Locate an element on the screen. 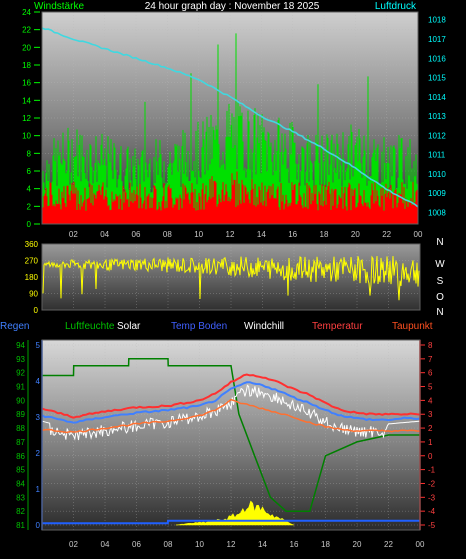  temp-x-tick-label: 10 is located at coordinates (199, 544).